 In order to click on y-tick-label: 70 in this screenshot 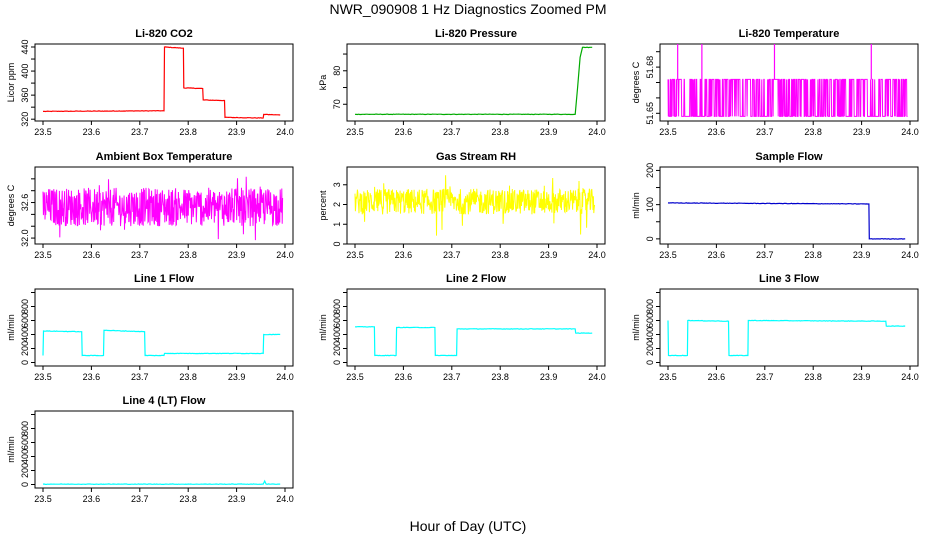, I will do `click(337, 104)`.